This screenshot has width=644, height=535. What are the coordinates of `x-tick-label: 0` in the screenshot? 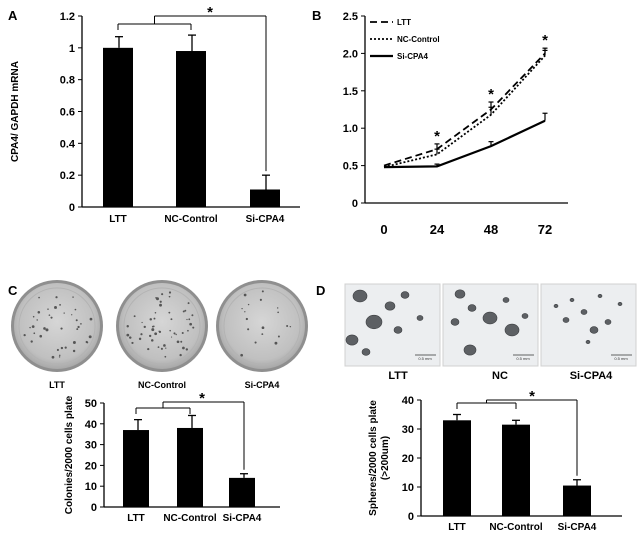 It's located at (383, 229).